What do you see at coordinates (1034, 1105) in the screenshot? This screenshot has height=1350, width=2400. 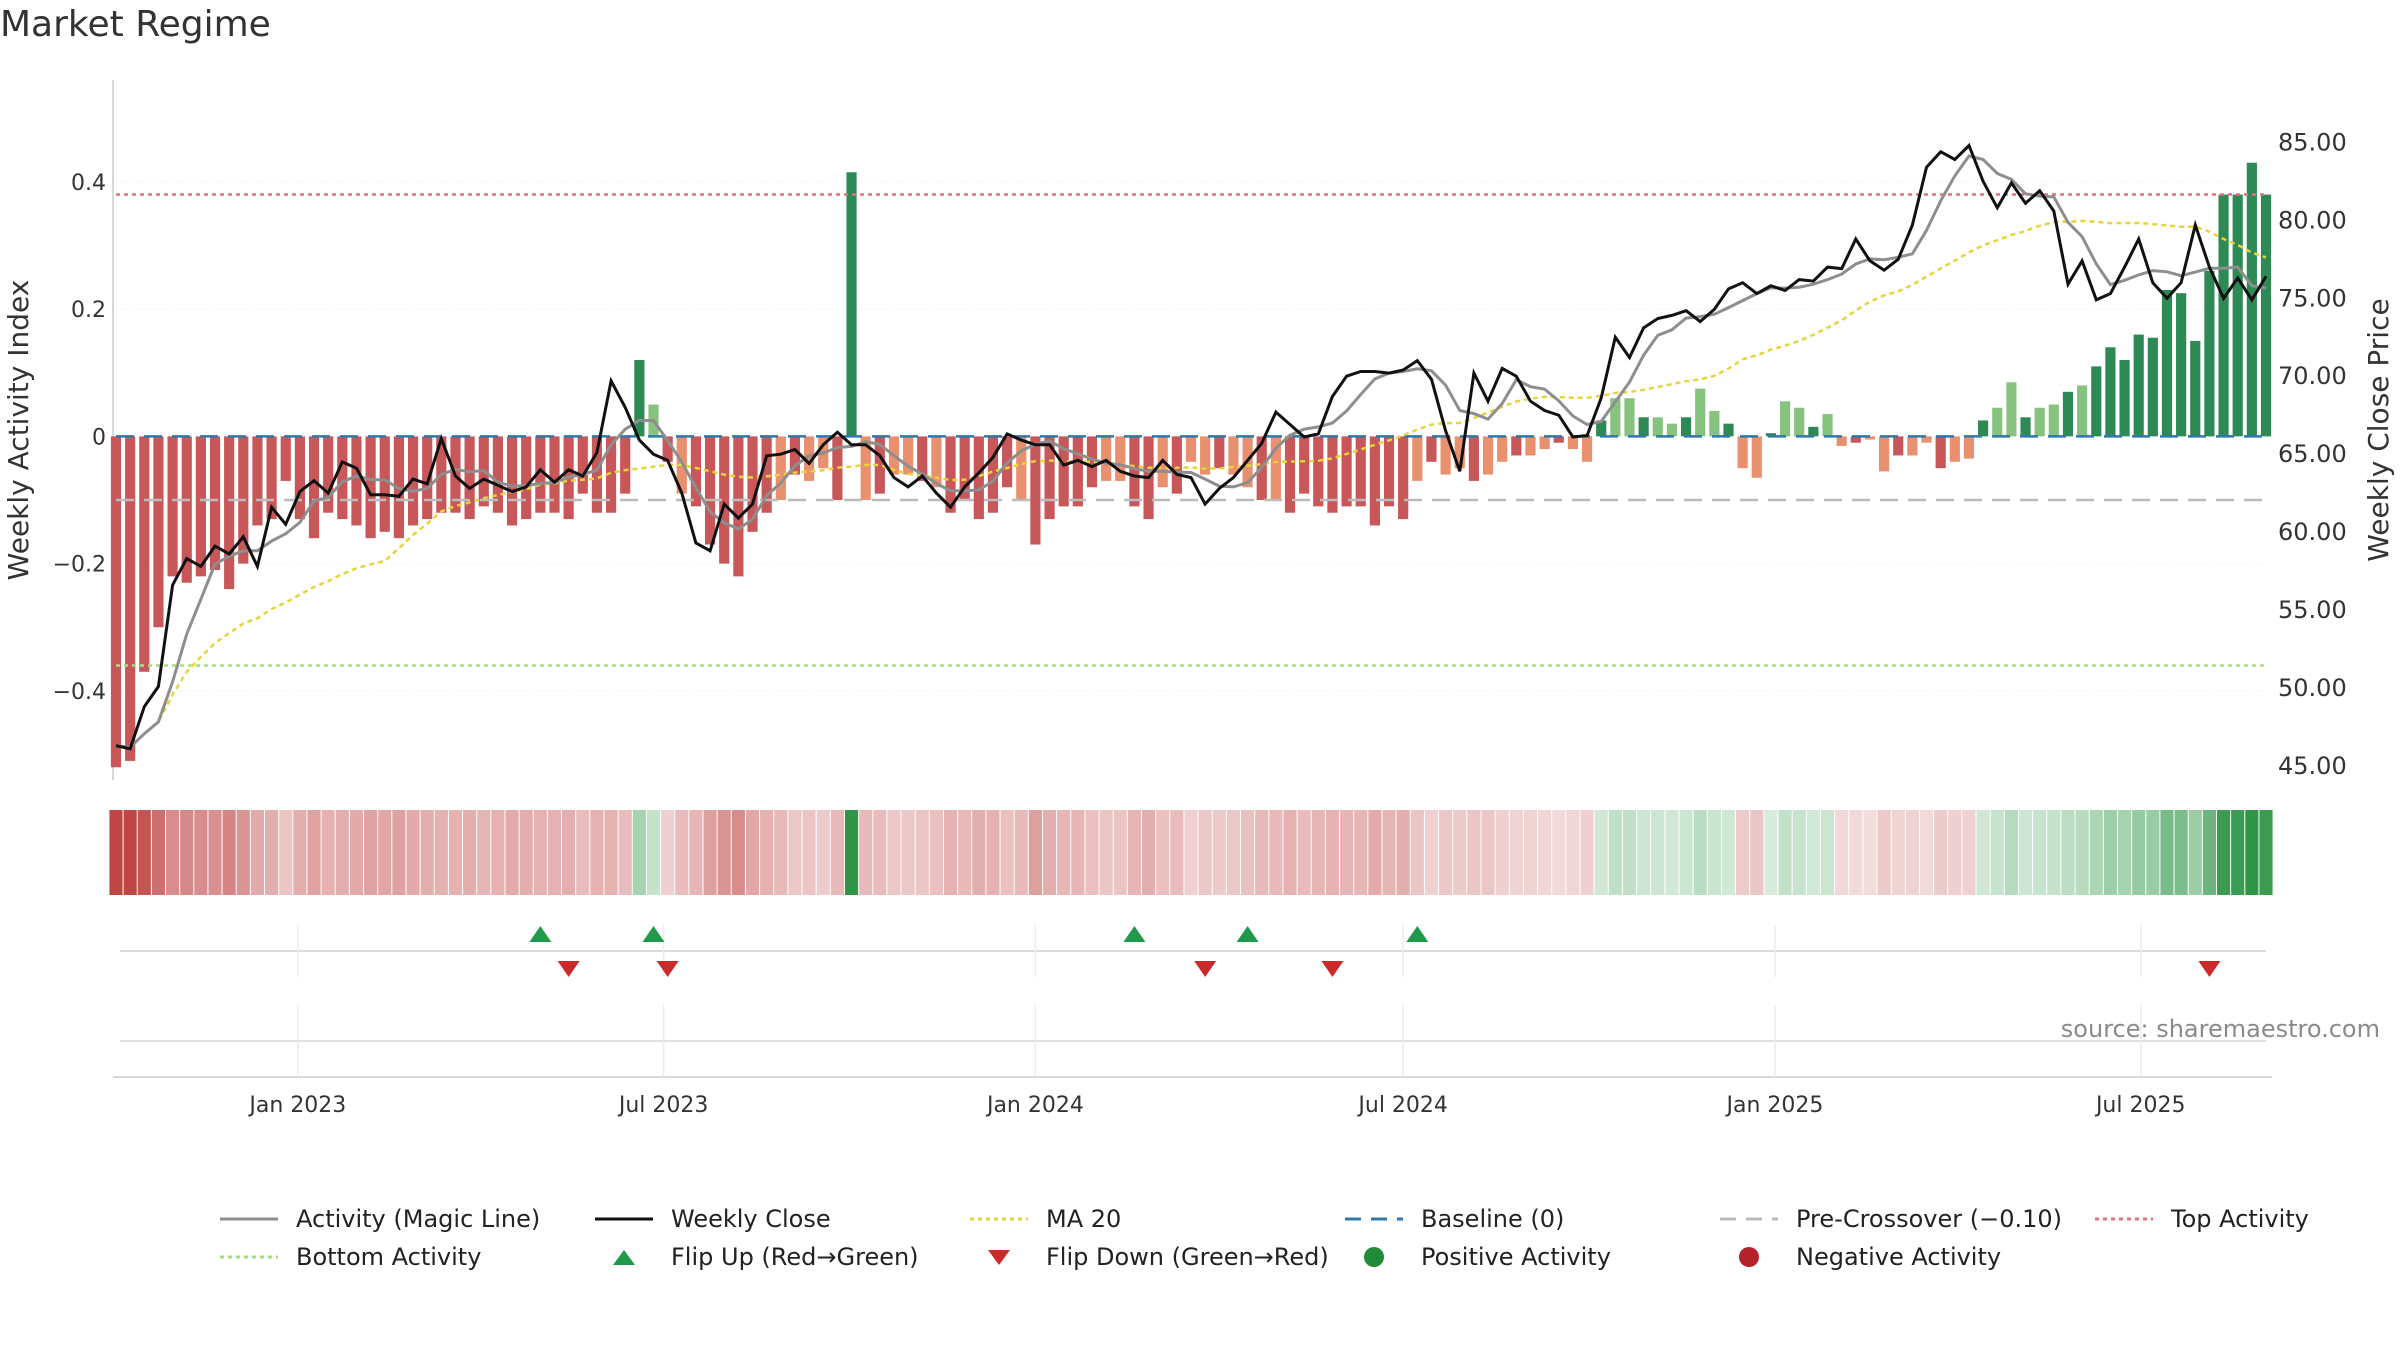 I see `x-tick-label: Jan 2024` at bounding box center [1034, 1105].